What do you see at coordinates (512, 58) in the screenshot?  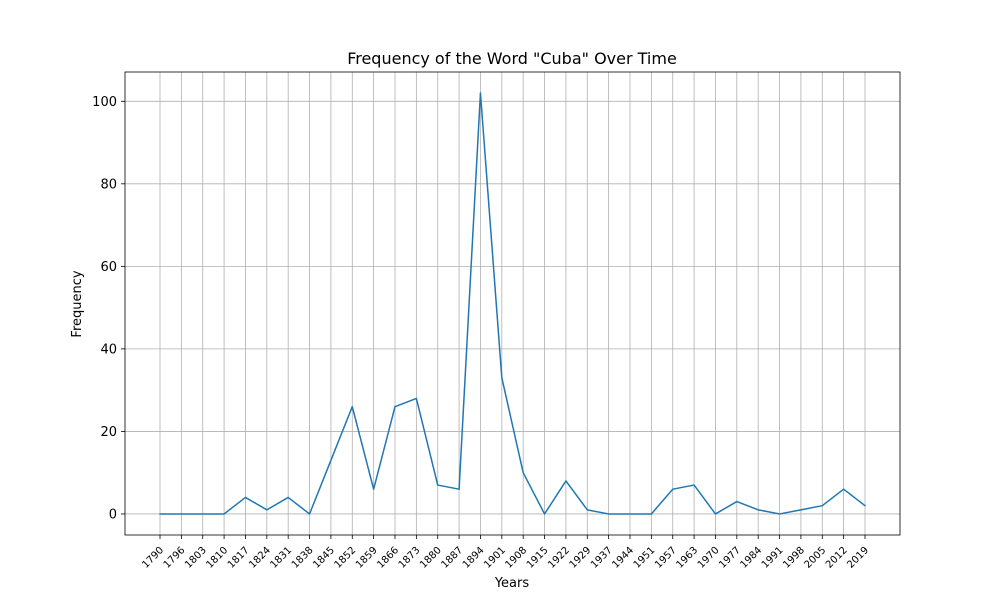 I see `chart-title: Frequency of the Word "Cuba" Over Time` at bounding box center [512, 58].